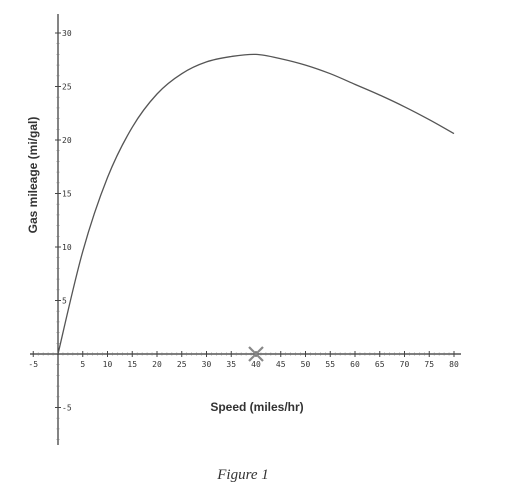 The image size is (507, 491). Describe the element at coordinates (429, 364) in the screenshot. I see `x-tick-label: 75` at that location.